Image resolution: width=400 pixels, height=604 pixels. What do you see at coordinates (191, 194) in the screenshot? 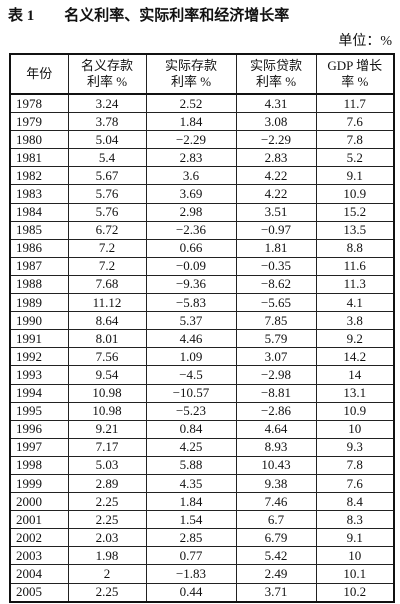
I see `value-cell: 3.69` at bounding box center [191, 194].